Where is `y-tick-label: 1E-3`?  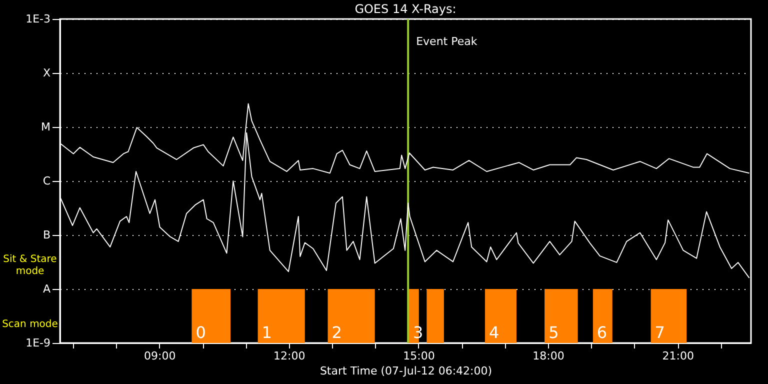
y-tick-label: 1E-3 is located at coordinates (38, 19).